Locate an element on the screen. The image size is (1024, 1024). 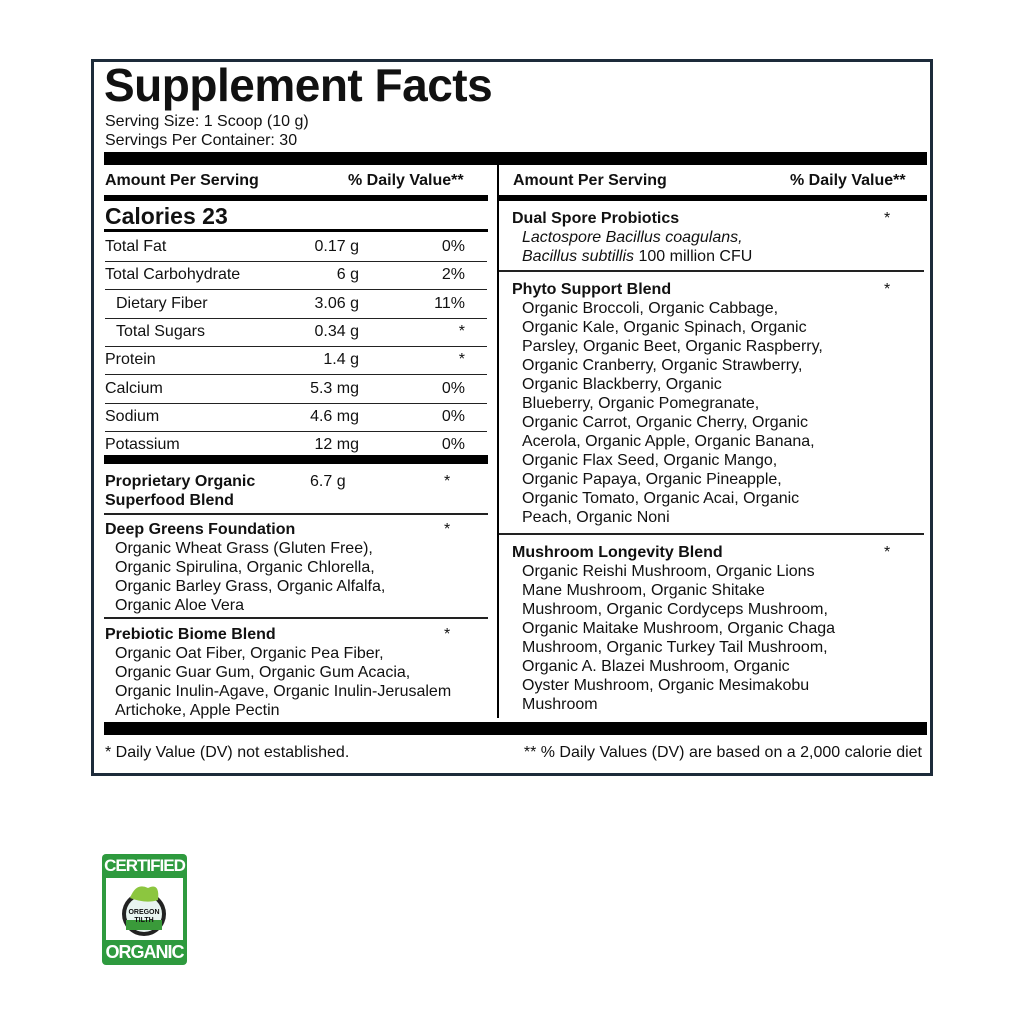
logo-text: TILTH is located at coordinates (143, 920).